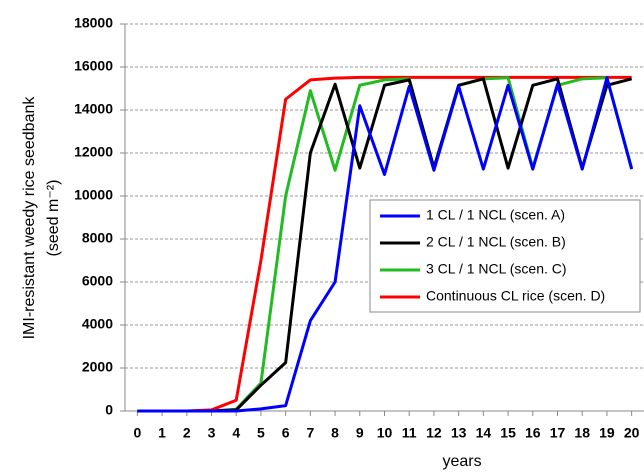  What do you see at coordinates (360, 433) in the screenshot?
I see `x-tick-label: 9` at bounding box center [360, 433].